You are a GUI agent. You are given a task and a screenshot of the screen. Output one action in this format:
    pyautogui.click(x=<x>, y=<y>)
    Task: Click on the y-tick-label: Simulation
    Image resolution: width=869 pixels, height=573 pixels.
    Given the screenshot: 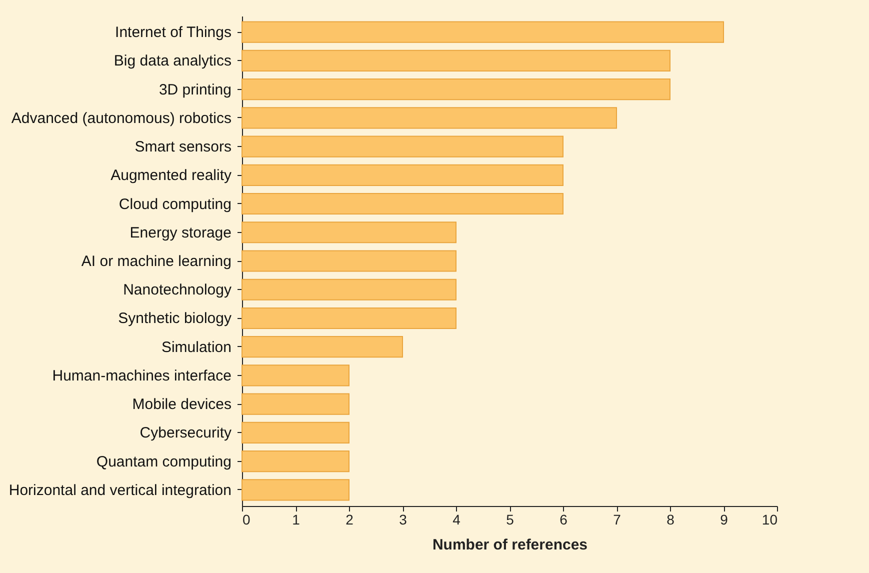 What is the action you would take?
    pyautogui.click(x=196, y=347)
    